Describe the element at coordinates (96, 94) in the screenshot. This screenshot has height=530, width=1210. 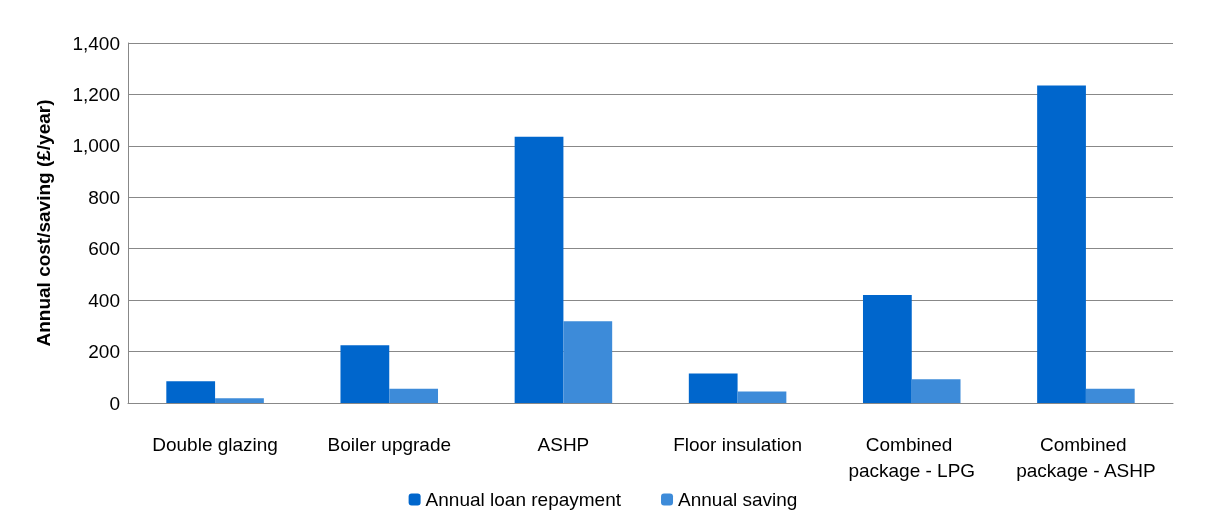
I see `y-tick-label: 1,200` at that location.